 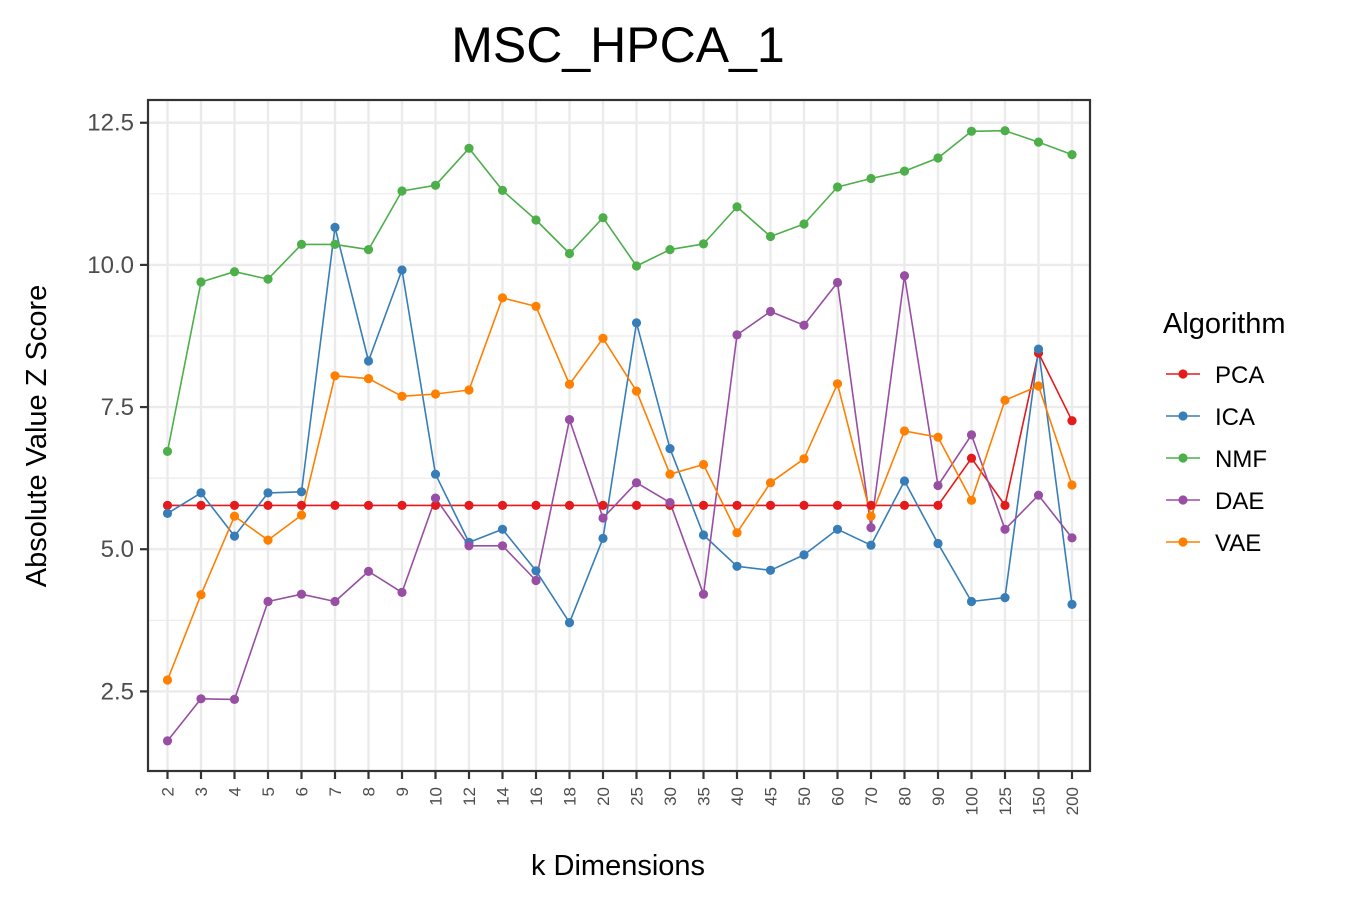 What do you see at coordinates (402, 791) in the screenshot?
I see `x-tick-label: 9` at bounding box center [402, 791].